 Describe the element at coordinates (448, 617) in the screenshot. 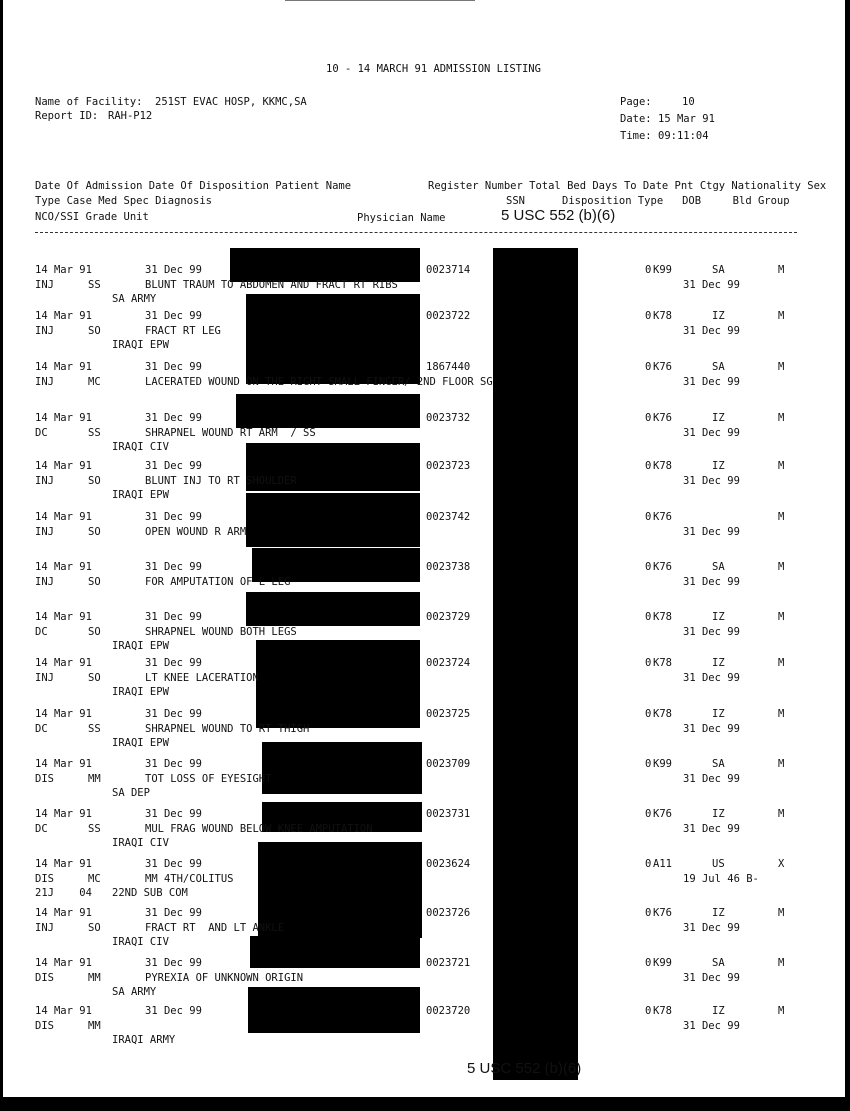

I see `register-number: 0023729` at that location.